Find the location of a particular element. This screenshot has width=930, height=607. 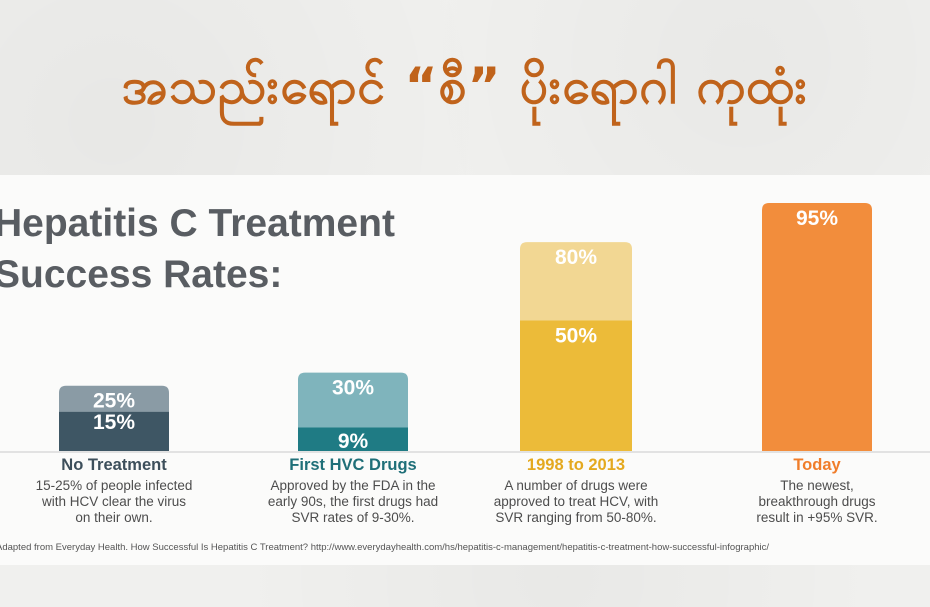

desc-line: result in +95% SVR. is located at coordinates (817, 517).